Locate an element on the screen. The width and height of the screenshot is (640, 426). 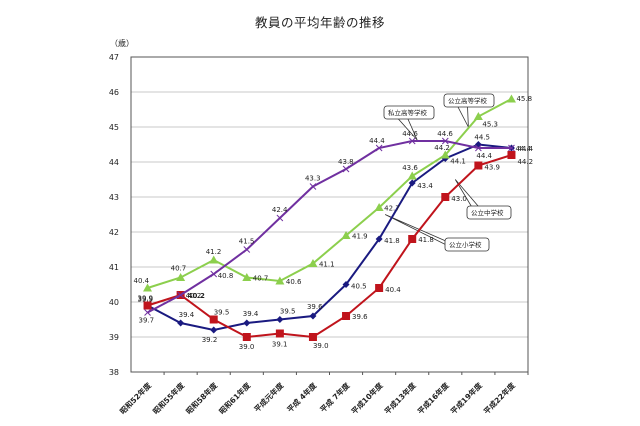
data-label: 39.7 is located at coordinates (147, 321).